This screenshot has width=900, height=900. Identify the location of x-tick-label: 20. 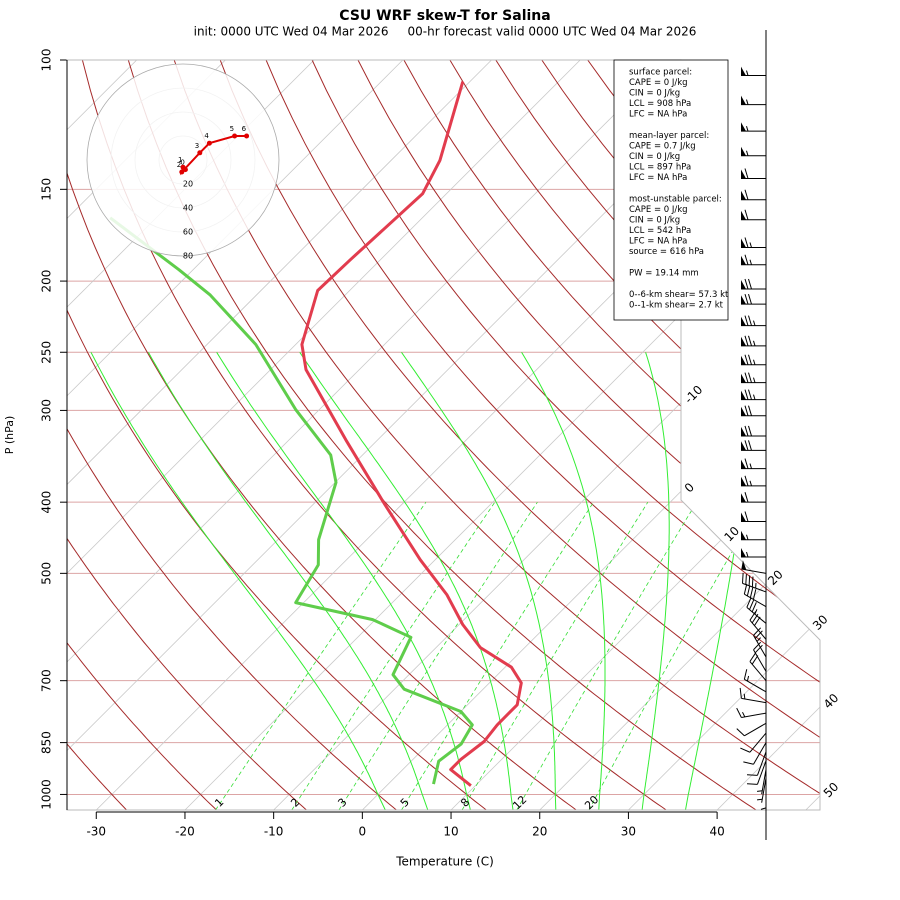
(539, 832).